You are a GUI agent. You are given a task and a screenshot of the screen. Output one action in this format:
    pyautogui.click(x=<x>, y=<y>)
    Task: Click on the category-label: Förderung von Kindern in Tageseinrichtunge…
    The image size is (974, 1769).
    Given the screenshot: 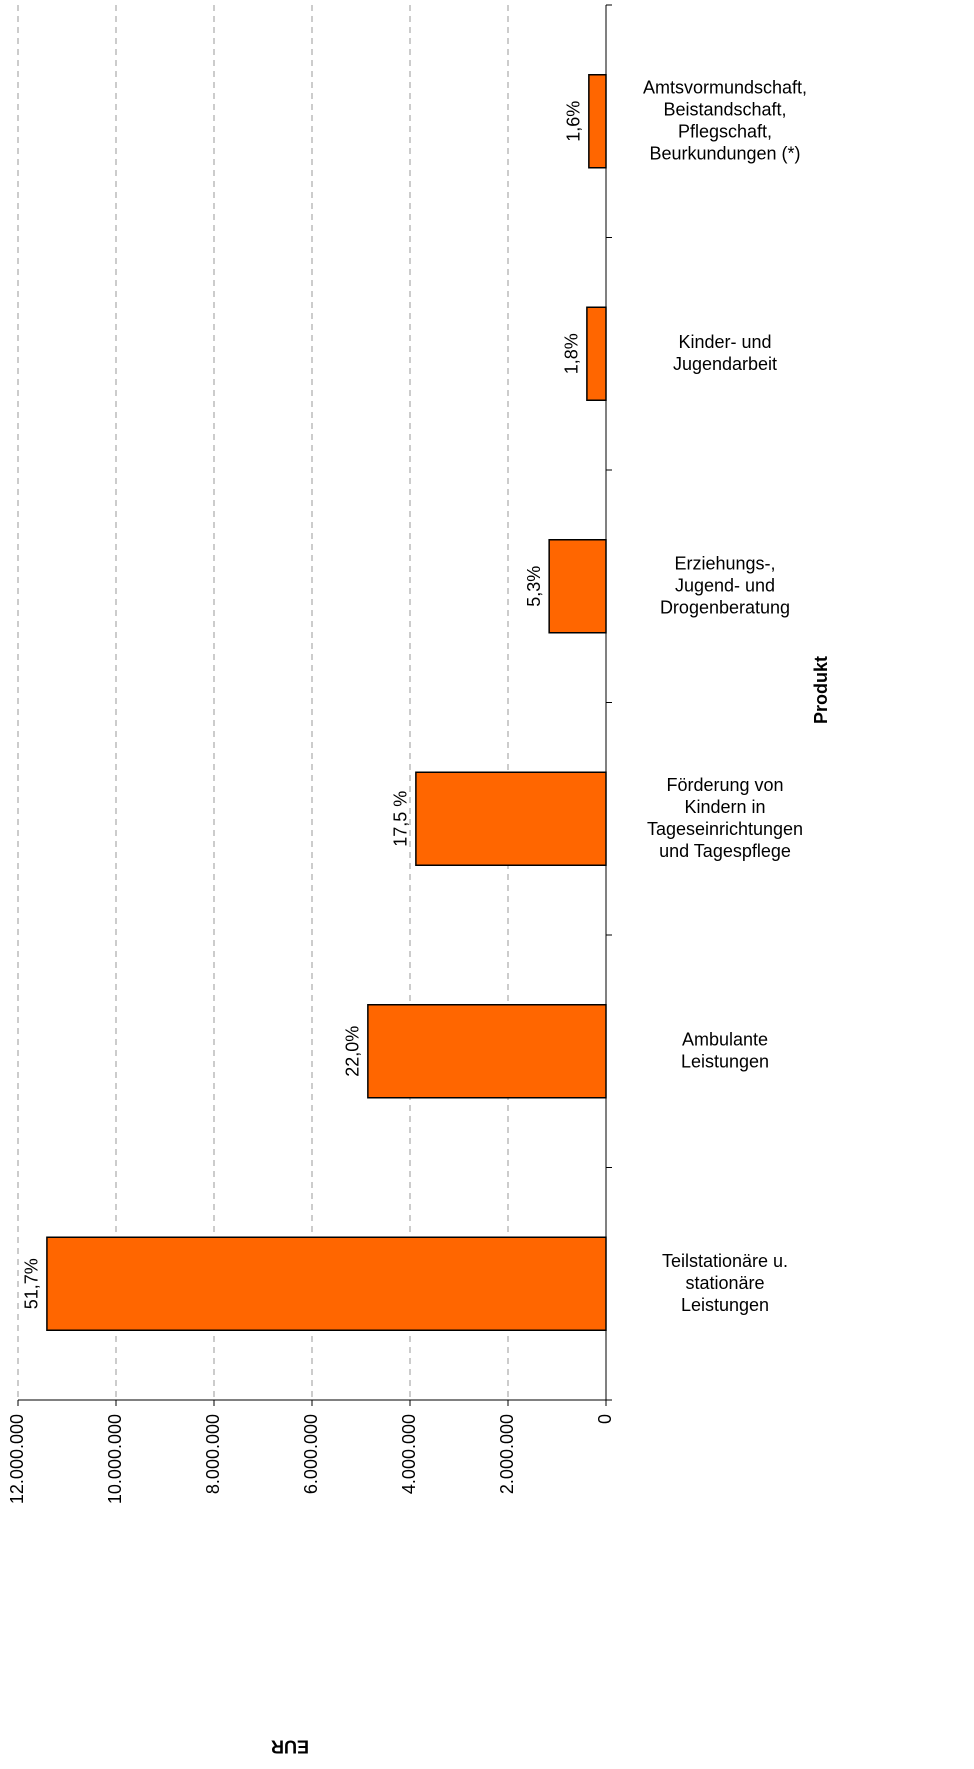 What is the action you would take?
    pyautogui.click(x=725, y=818)
    